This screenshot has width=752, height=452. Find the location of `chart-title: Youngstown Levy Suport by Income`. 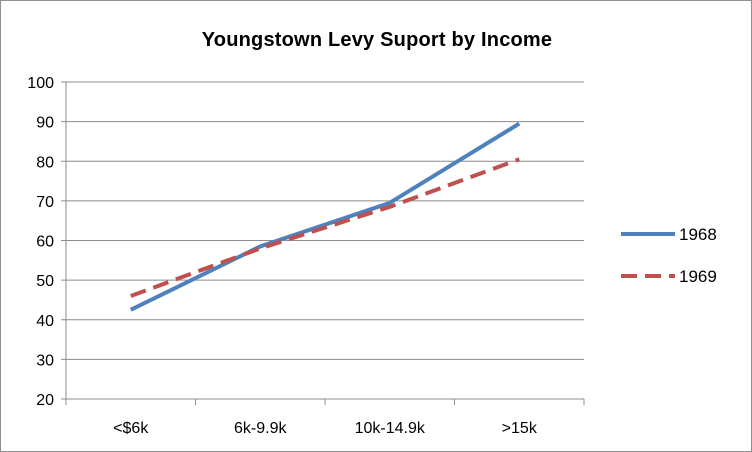

chart-title: Youngstown Levy Suport by Income is located at coordinates (377, 40).